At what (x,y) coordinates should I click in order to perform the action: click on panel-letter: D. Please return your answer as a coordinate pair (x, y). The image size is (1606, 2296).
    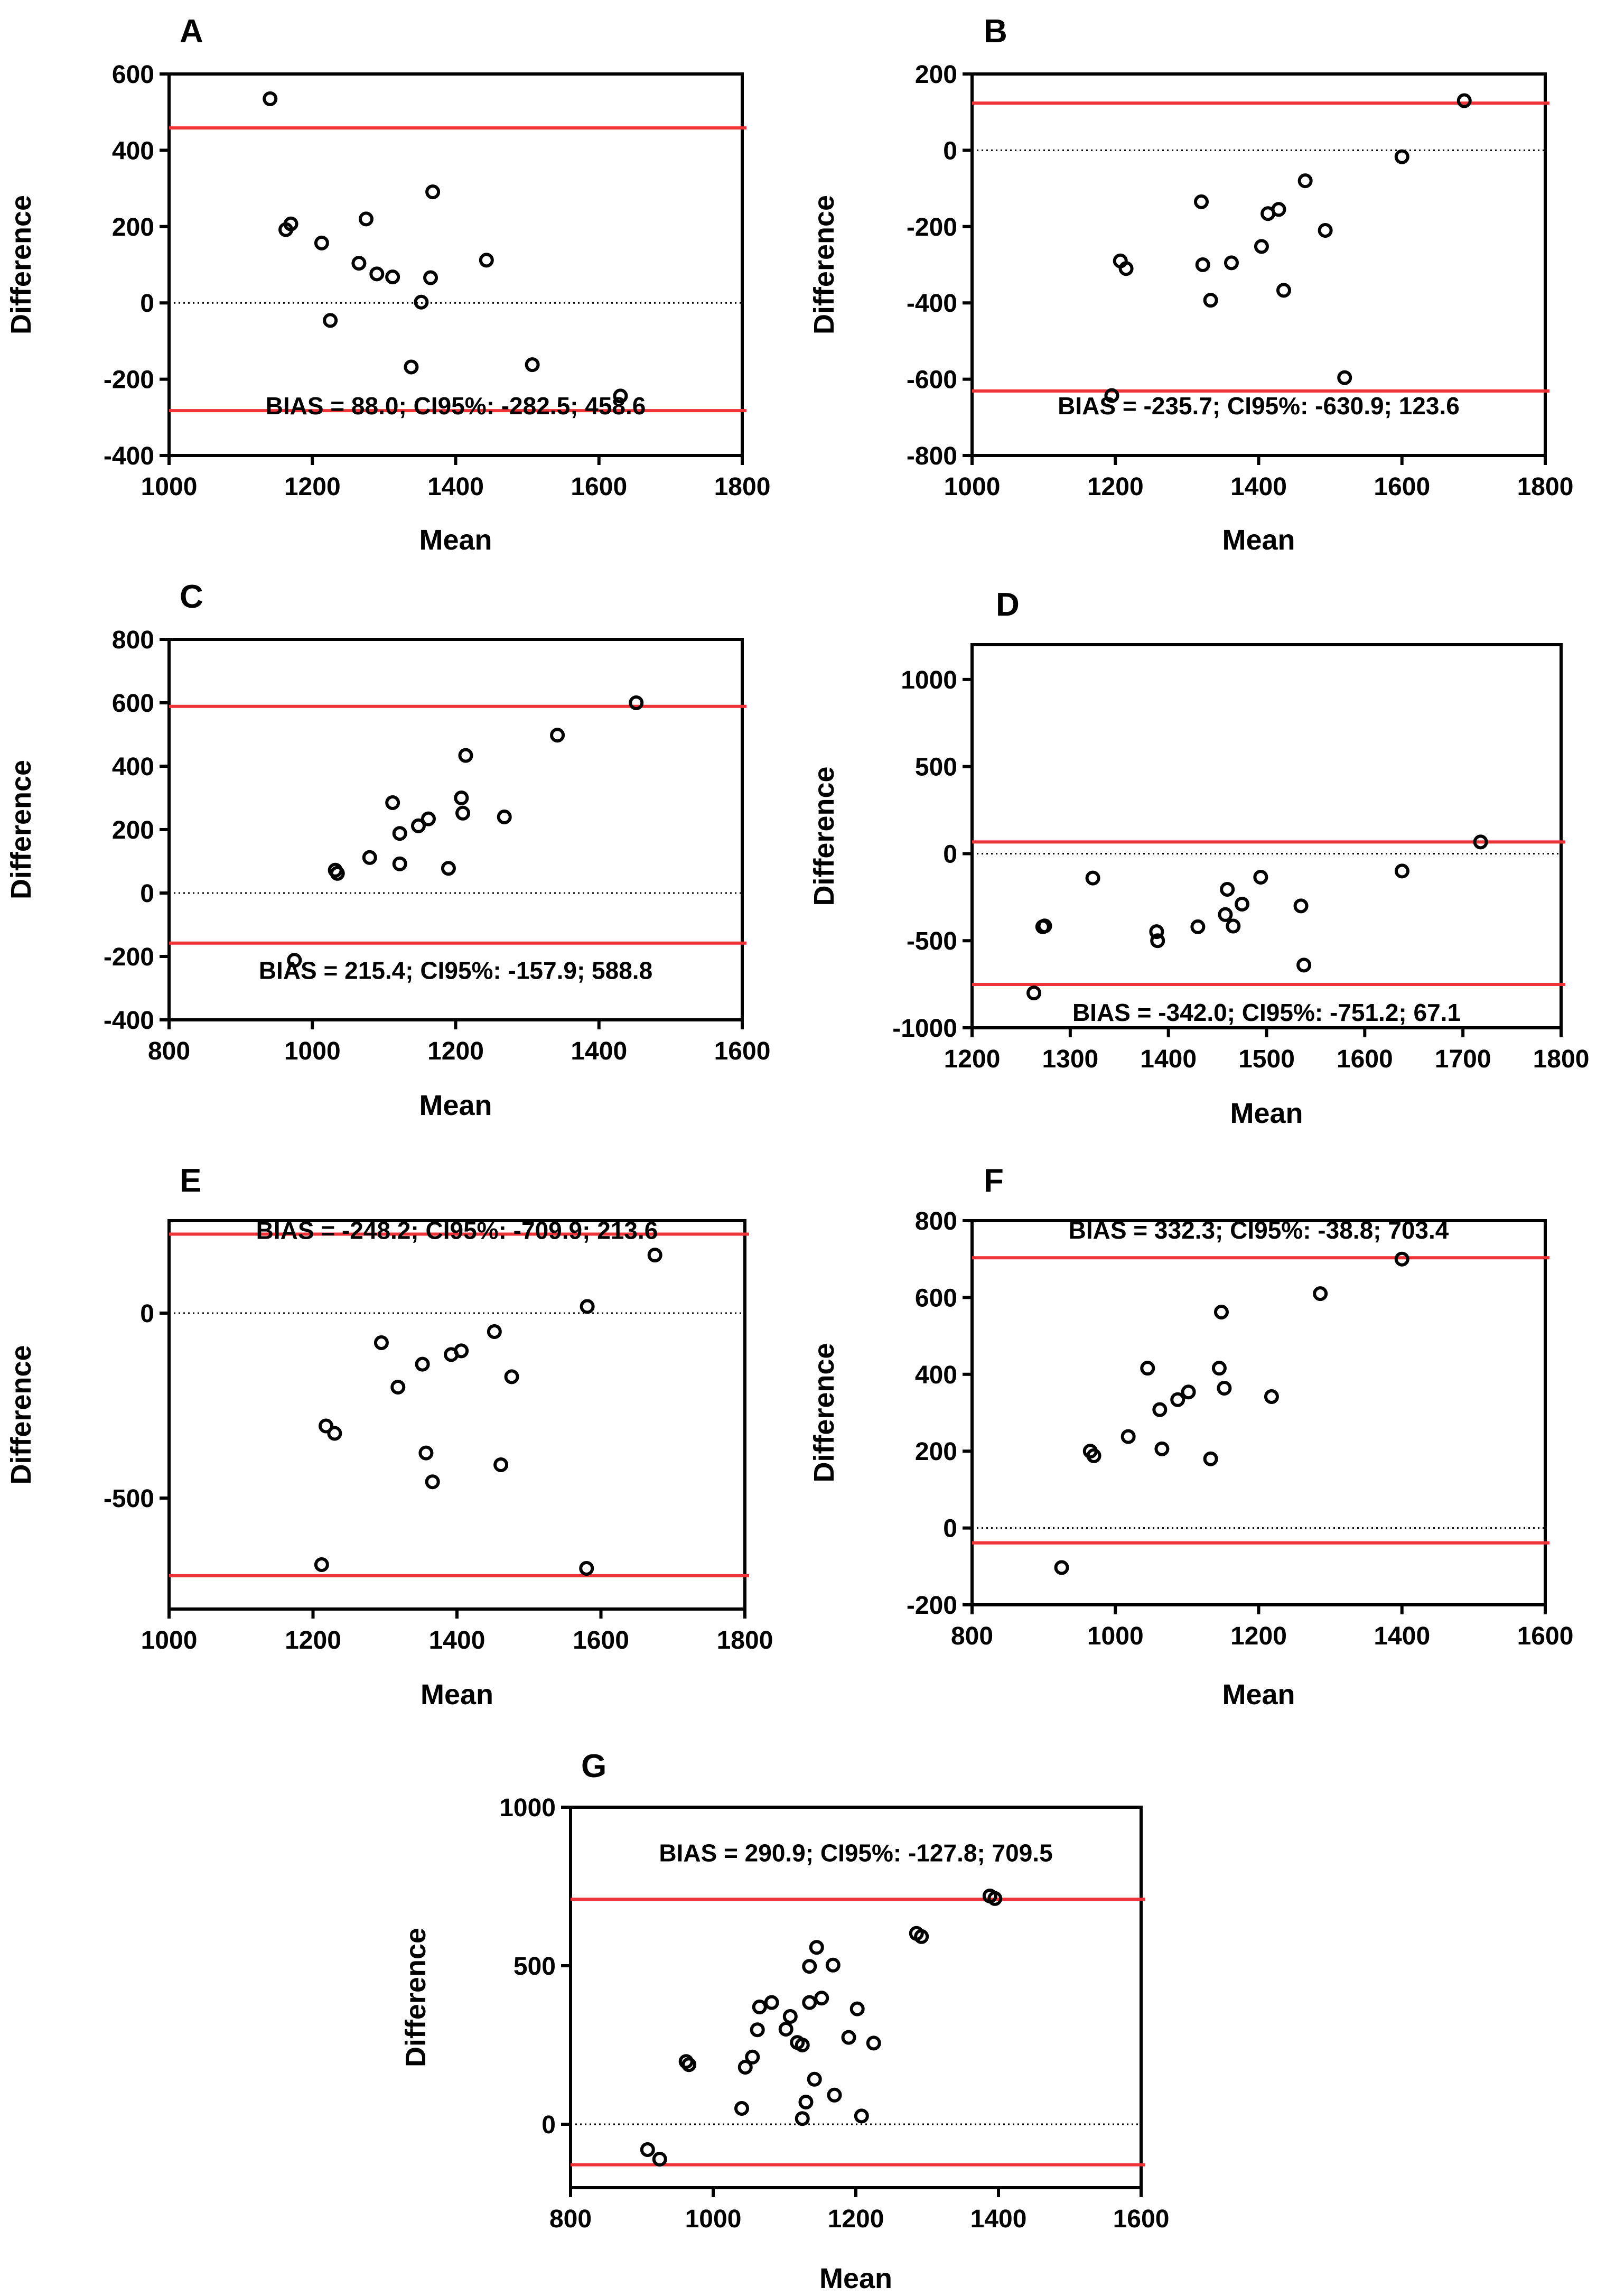
    Looking at the image, I should click on (1008, 605).